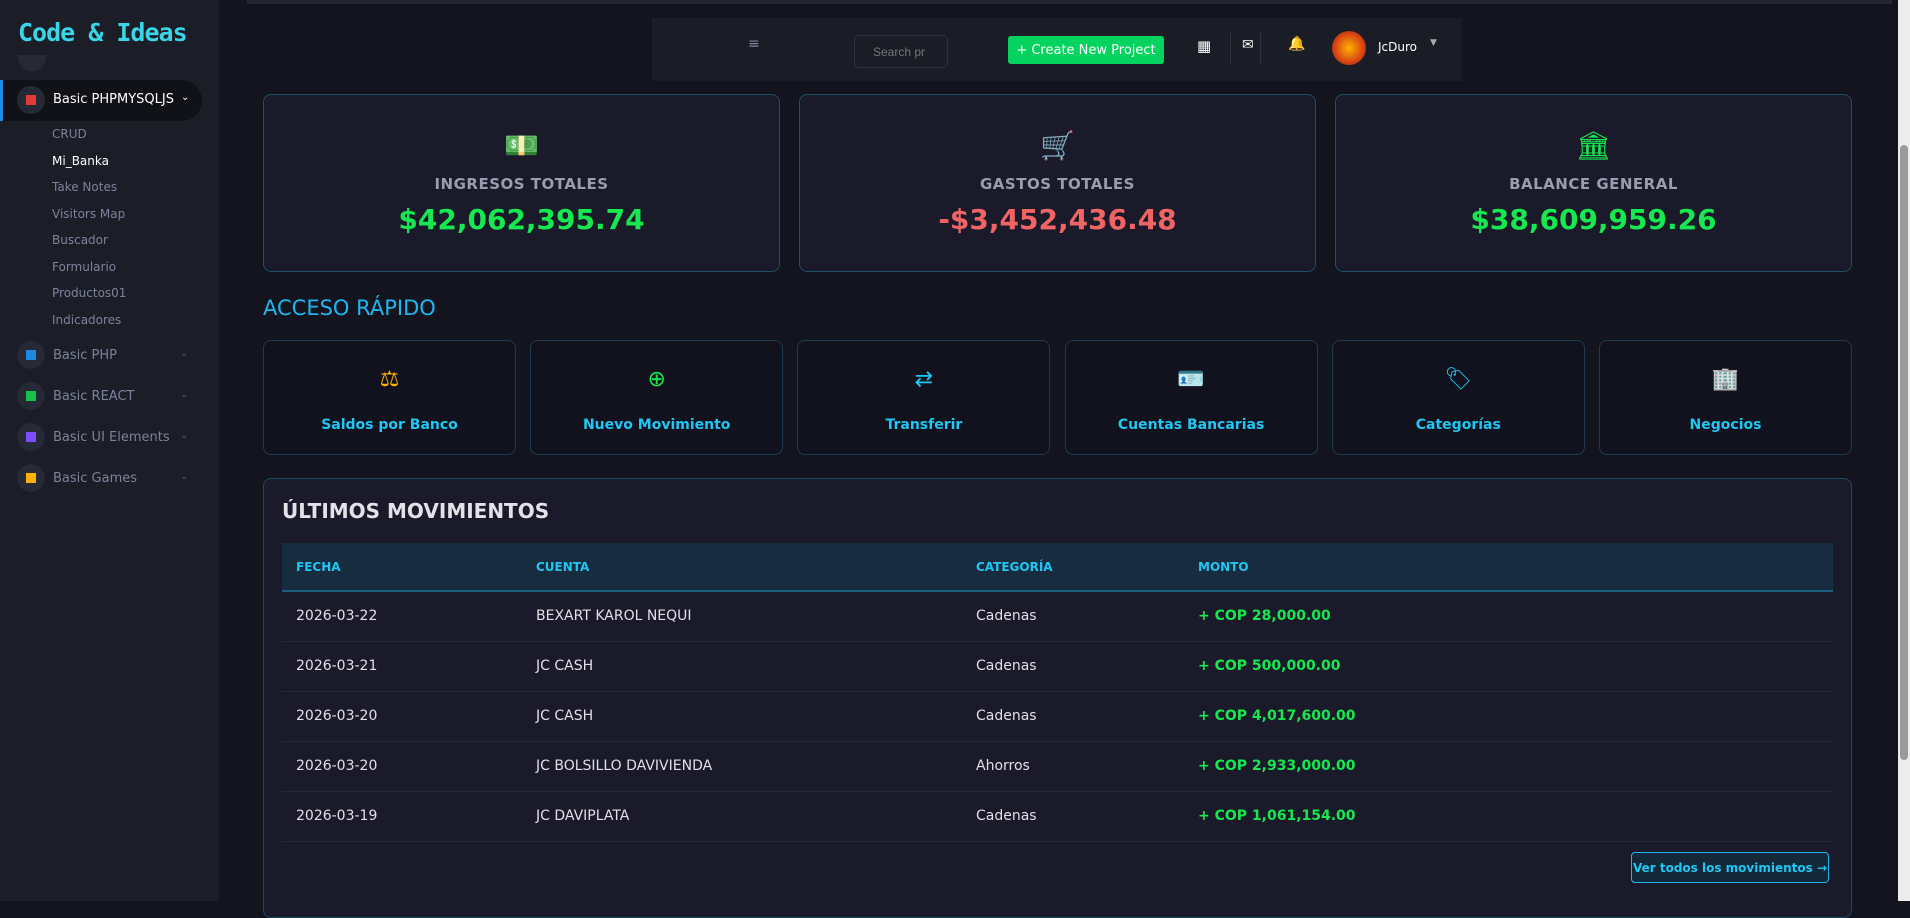 The image size is (1910, 918). I want to click on table-cell: + COP 28,000.00, so click(1508, 616).